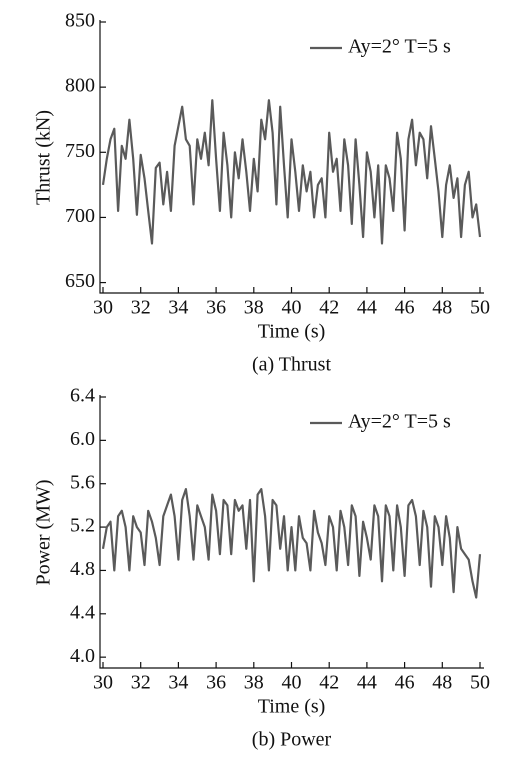 Image resolution: width=510 pixels, height=761 pixels. I want to click on chart-title: (a) Thrust, so click(291, 365).